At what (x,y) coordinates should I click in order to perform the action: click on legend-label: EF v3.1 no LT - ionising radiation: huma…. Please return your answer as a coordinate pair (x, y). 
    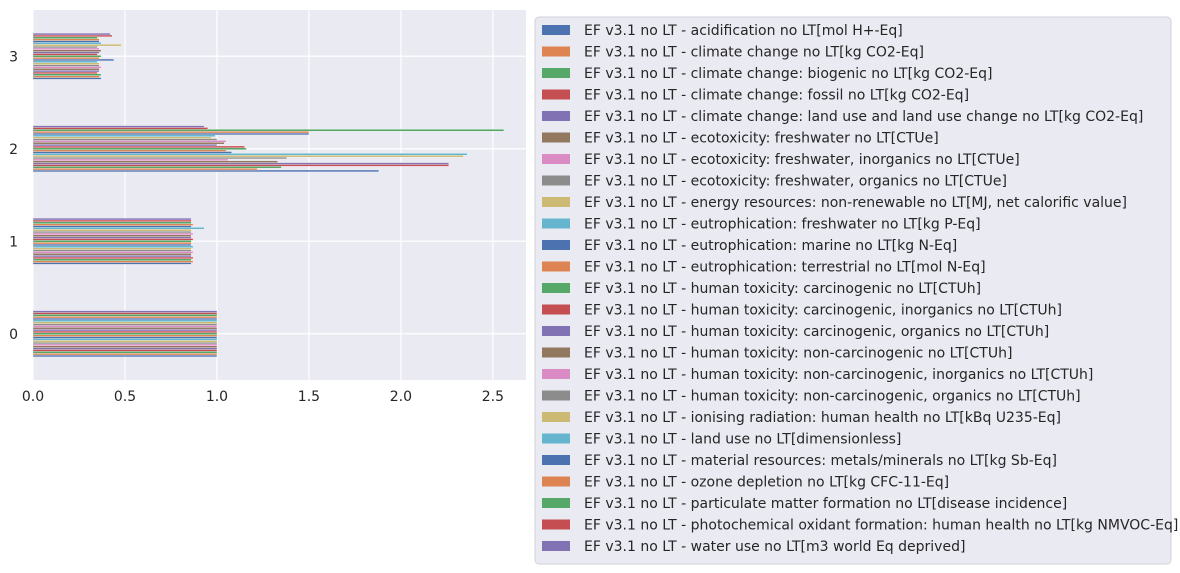
    Looking at the image, I should click on (822, 418).